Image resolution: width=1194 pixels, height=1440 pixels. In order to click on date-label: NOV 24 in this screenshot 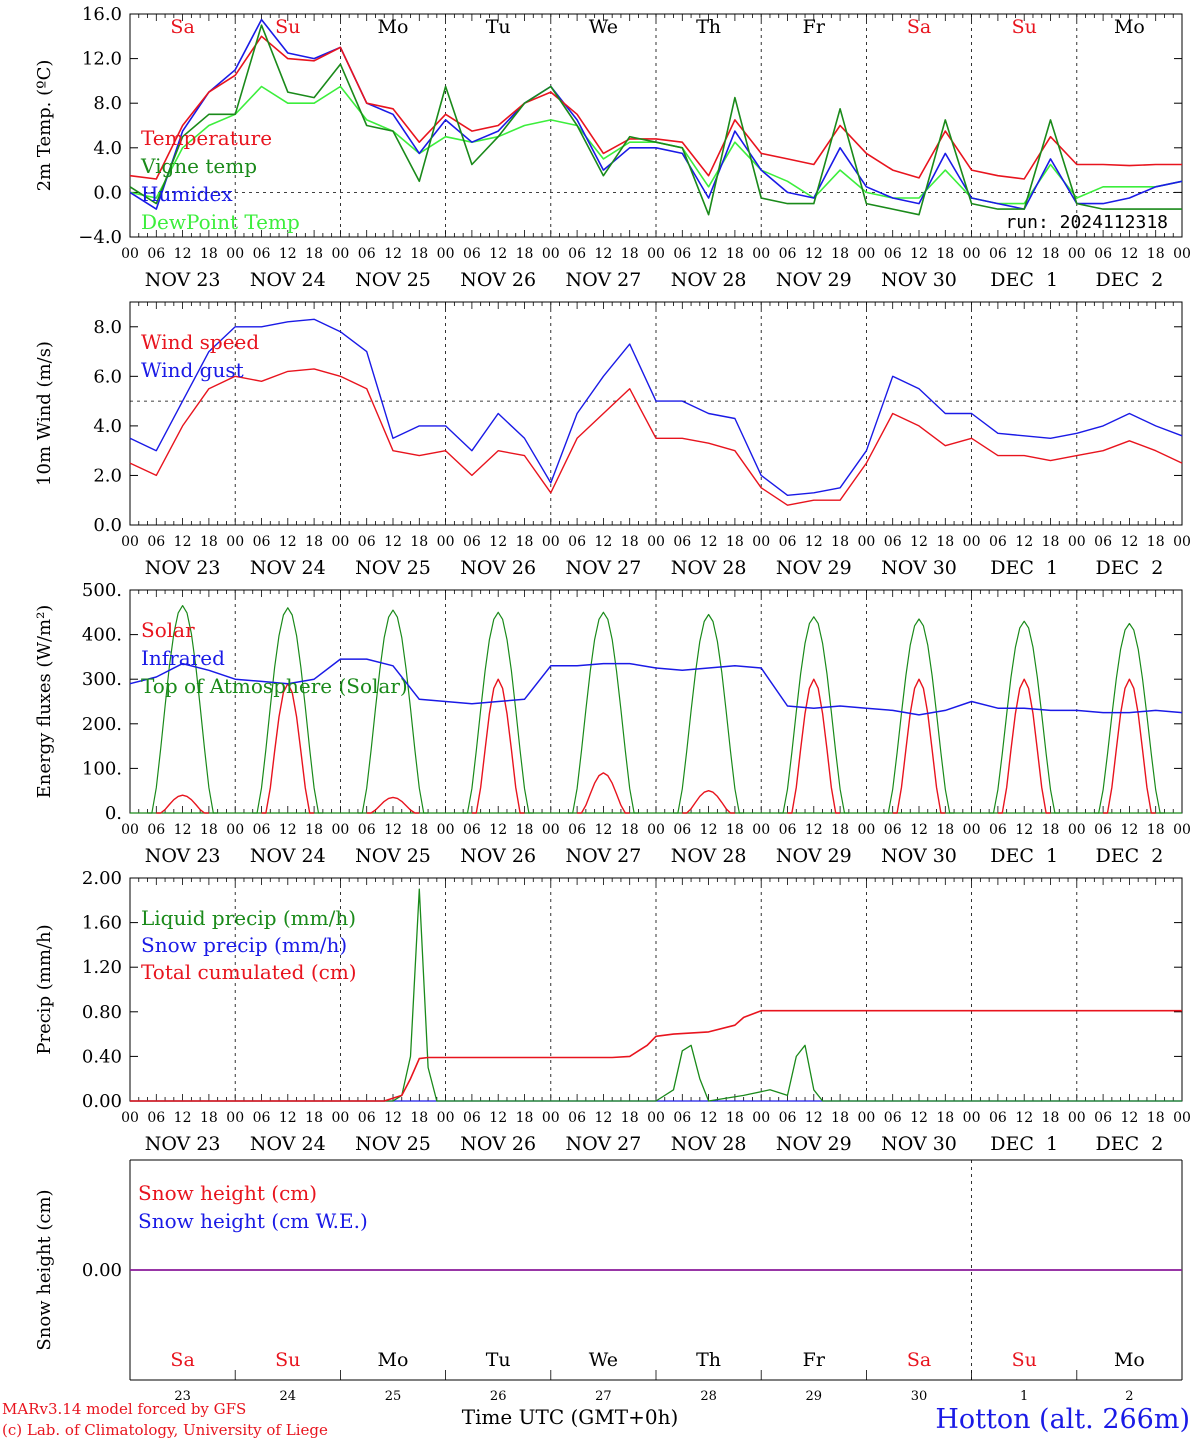, I will do `click(288, 568)`.